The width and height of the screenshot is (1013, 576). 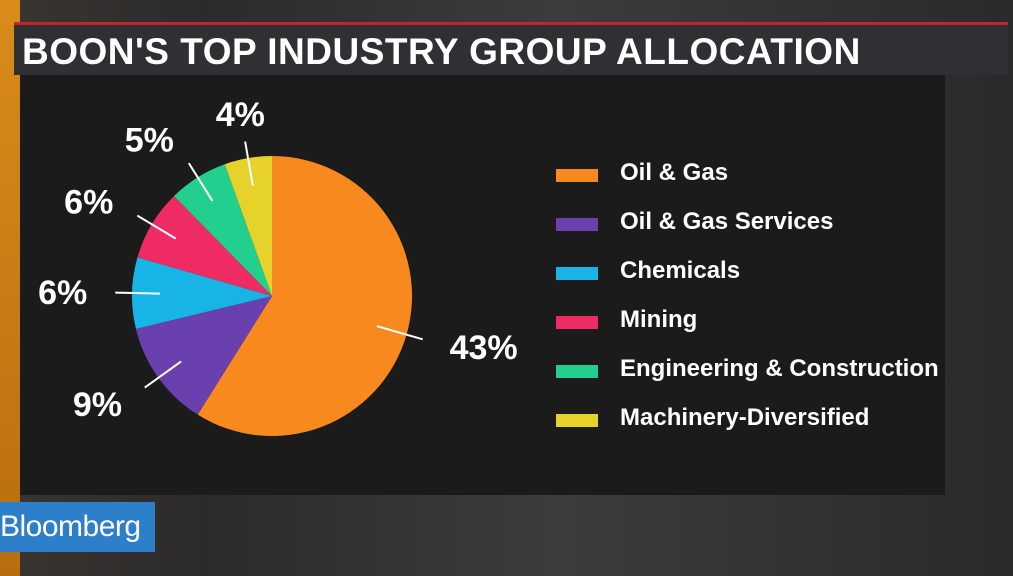 I want to click on slice-percent-label-2: 9%, so click(x=97, y=405).